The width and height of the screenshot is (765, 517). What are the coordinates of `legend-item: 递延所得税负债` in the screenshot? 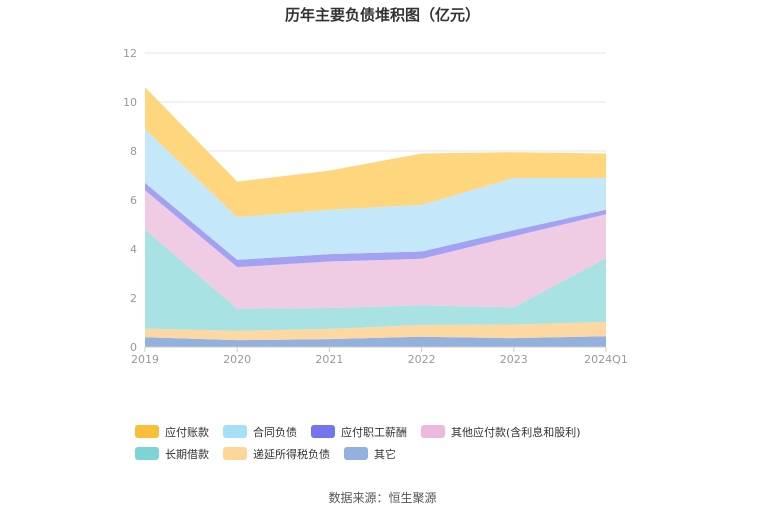 It's located at (276, 453).